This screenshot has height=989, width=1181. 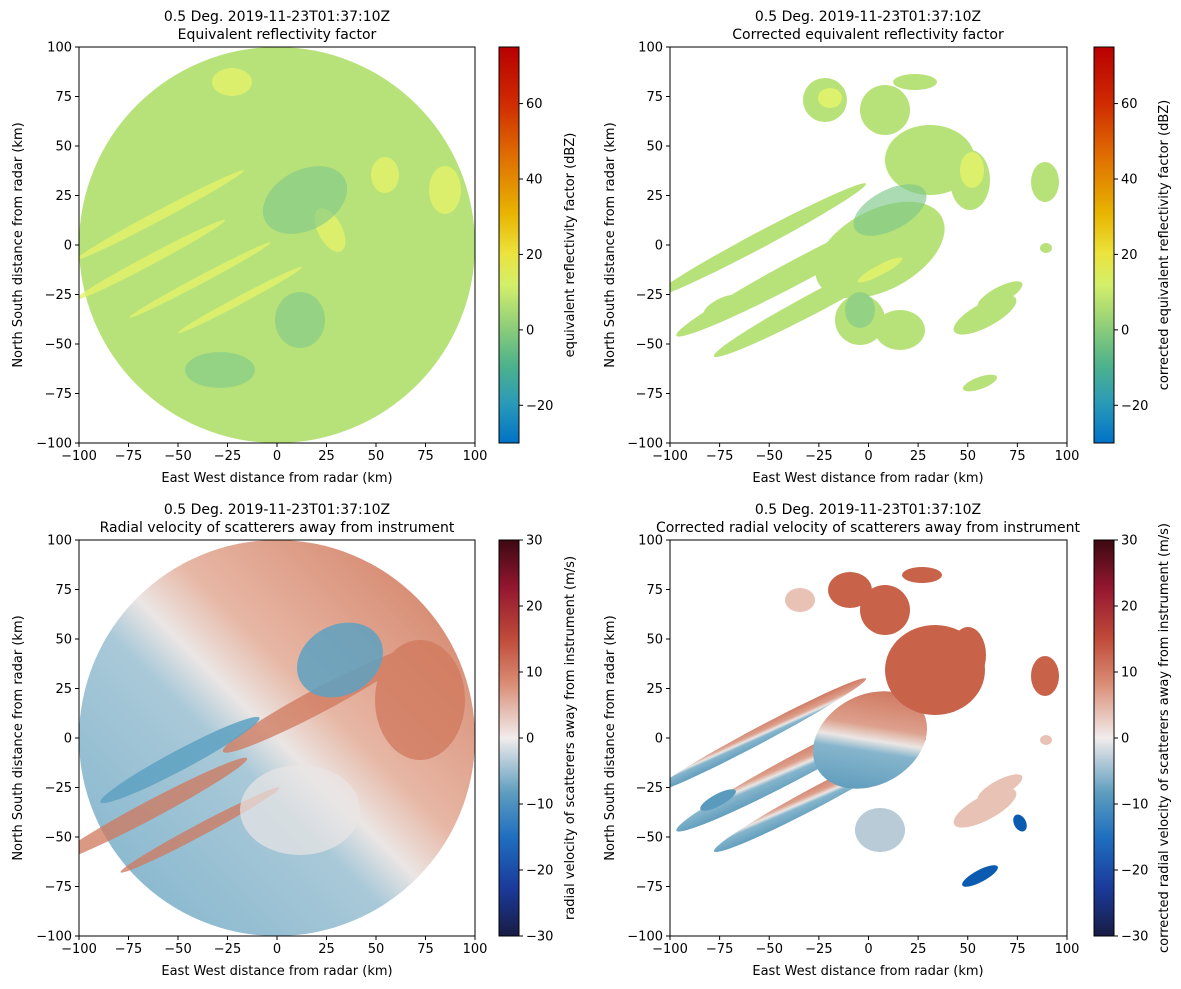 I want to click on colorbar-tick-label: −30, so click(x=539, y=937).